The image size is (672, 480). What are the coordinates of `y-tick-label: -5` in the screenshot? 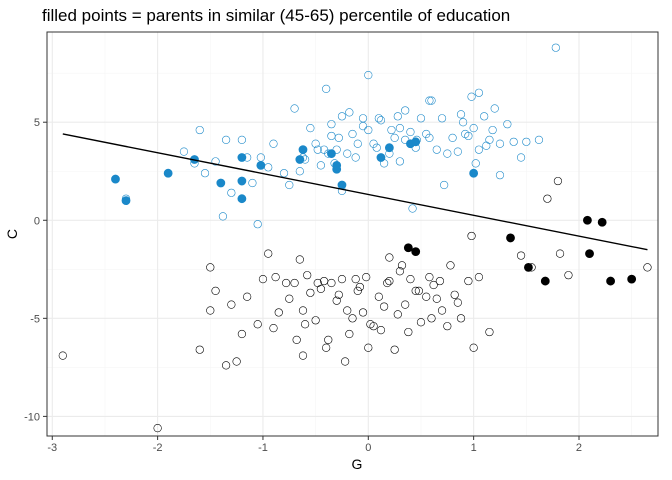 It's located at (35, 319).